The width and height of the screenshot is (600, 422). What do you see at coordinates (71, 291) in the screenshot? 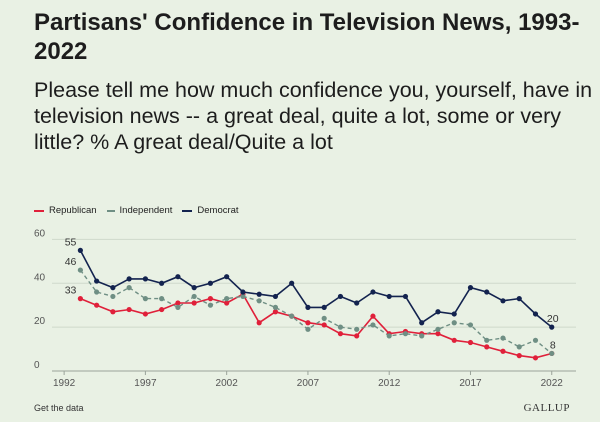
I see `data-label-republican: 33` at bounding box center [71, 291].